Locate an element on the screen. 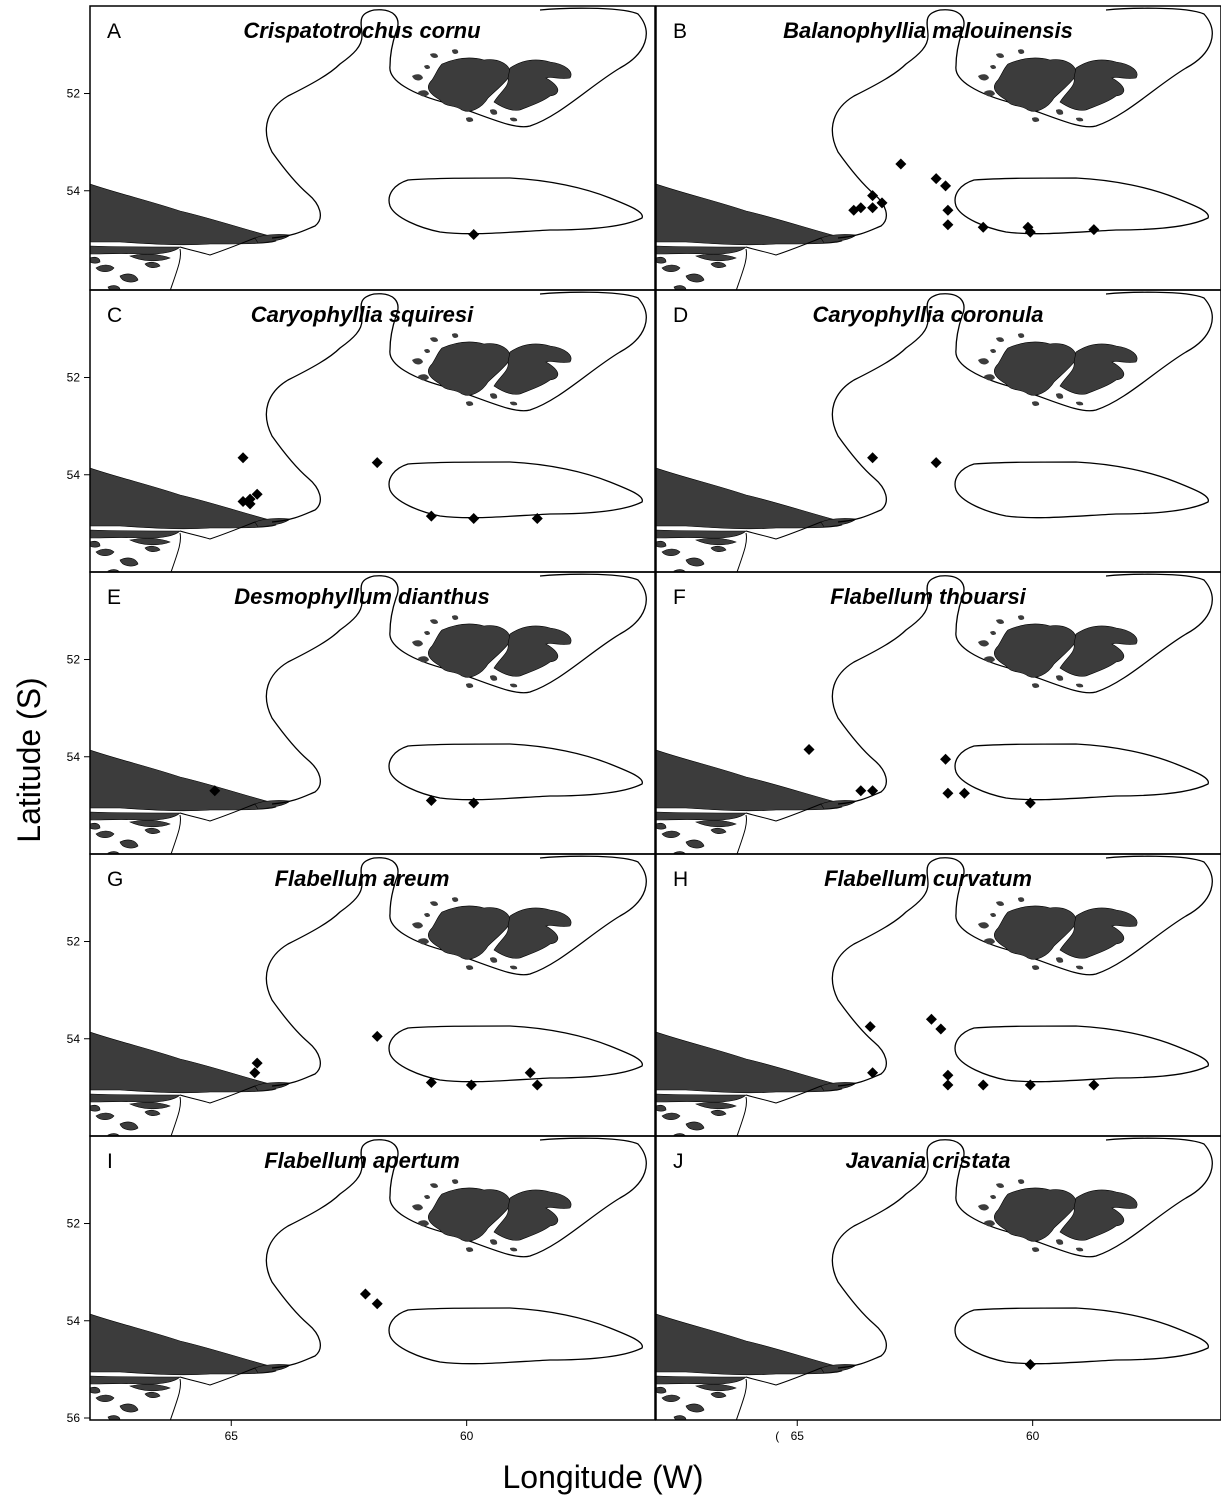  map-panel-f: F Flabellum thouarsi is located at coordinates (938, 713).